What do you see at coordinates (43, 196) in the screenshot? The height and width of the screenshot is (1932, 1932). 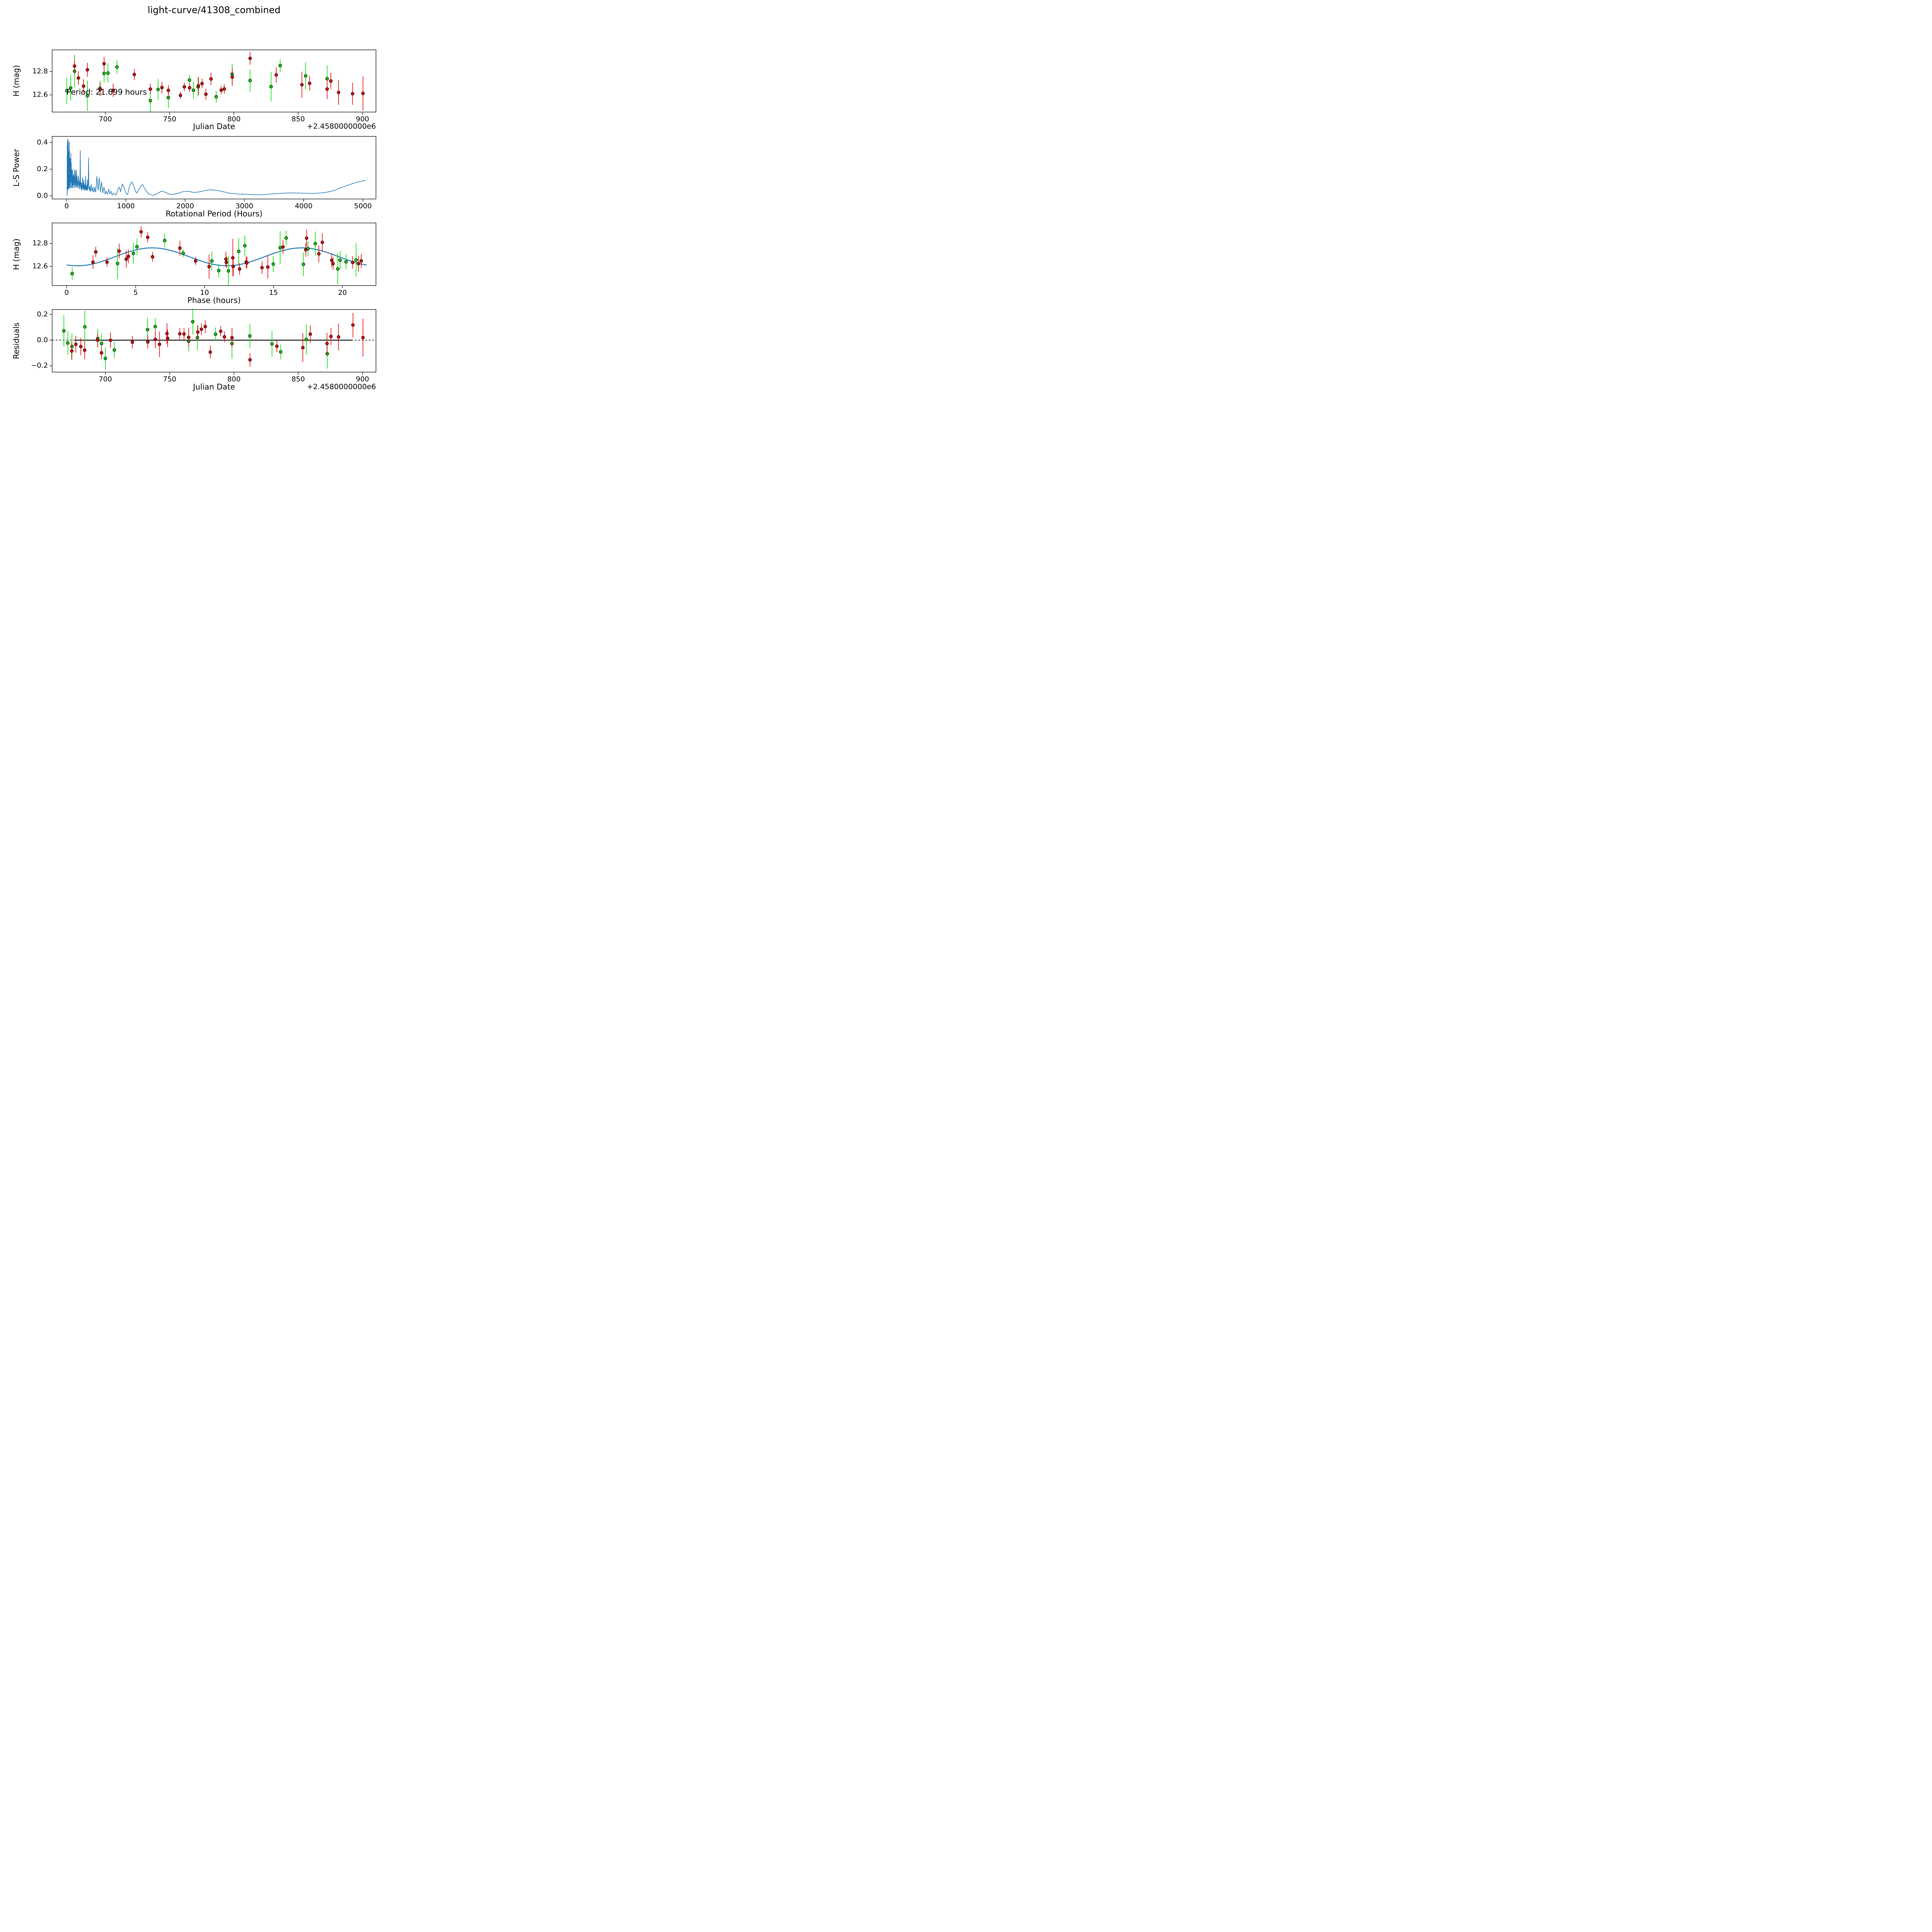 I see `y-tick-label: 0.0` at bounding box center [43, 196].